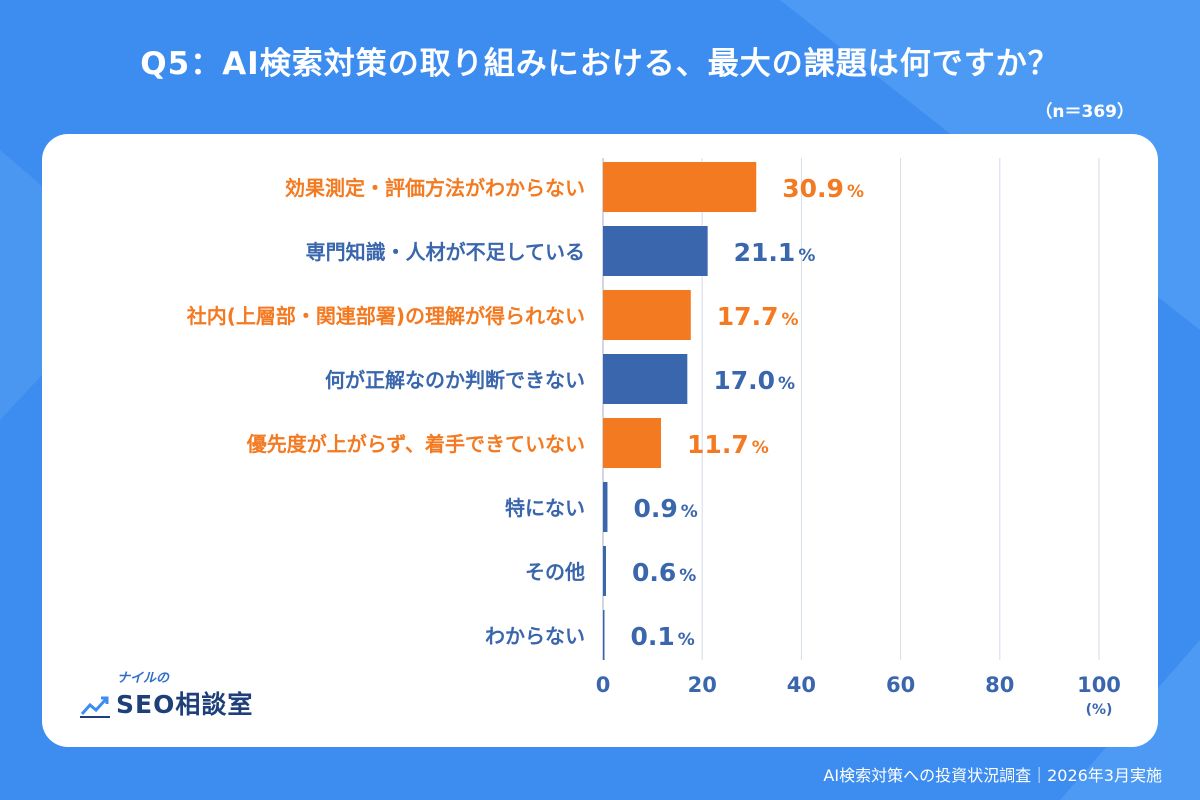  I want to click on trend-chart-icon, so click(95, 707).